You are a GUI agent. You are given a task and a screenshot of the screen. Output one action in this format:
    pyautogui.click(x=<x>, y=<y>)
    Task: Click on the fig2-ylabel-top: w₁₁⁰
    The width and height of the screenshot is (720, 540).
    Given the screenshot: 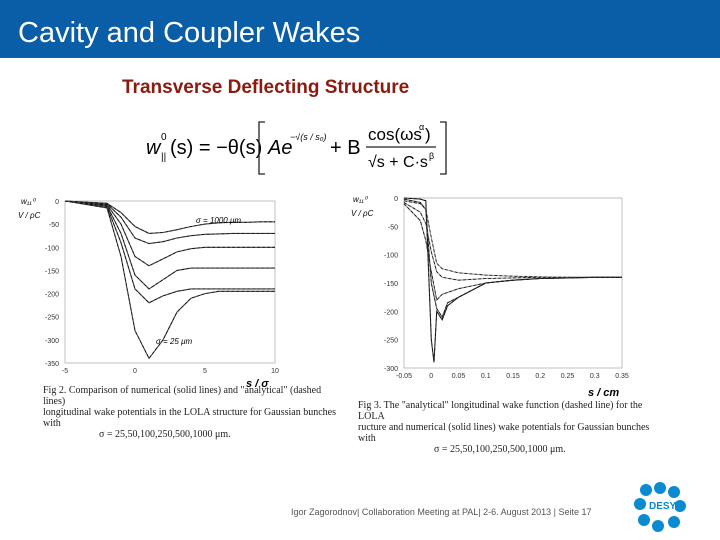 What is the action you would take?
    pyautogui.click(x=361, y=199)
    